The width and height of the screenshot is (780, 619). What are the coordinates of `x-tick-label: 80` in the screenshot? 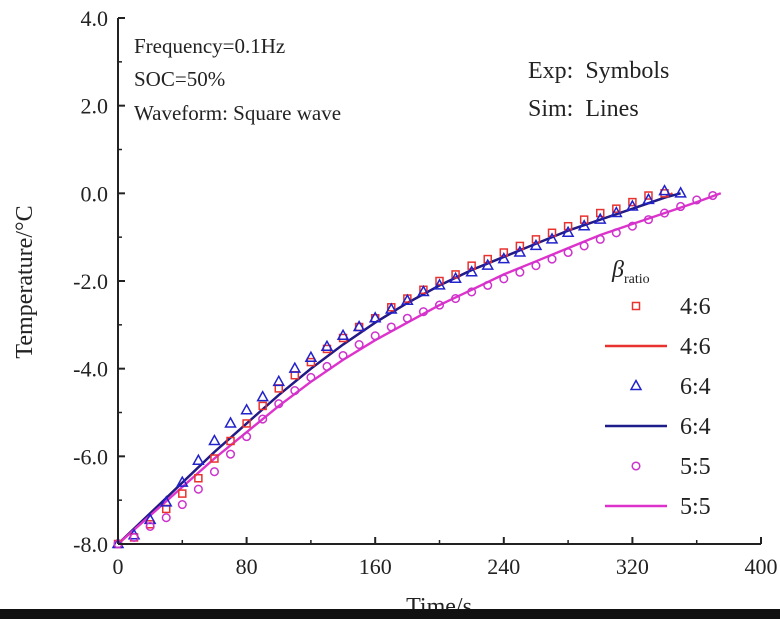 It's located at (247, 566).